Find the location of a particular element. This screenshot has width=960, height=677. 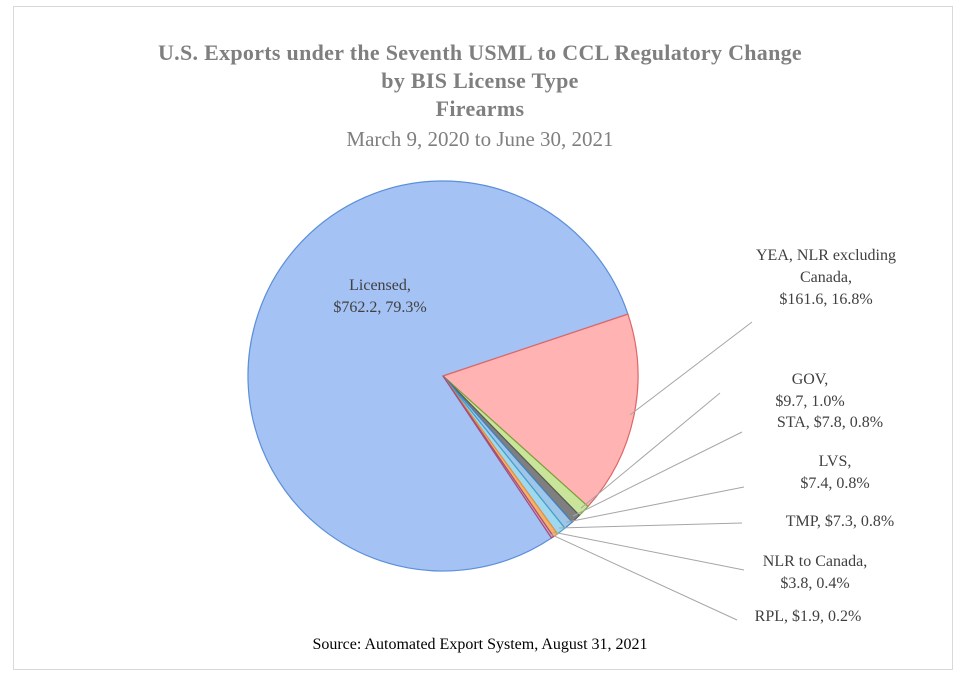

pie-slice-yea-nlr-excluding-canada is located at coordinates (540, 410).